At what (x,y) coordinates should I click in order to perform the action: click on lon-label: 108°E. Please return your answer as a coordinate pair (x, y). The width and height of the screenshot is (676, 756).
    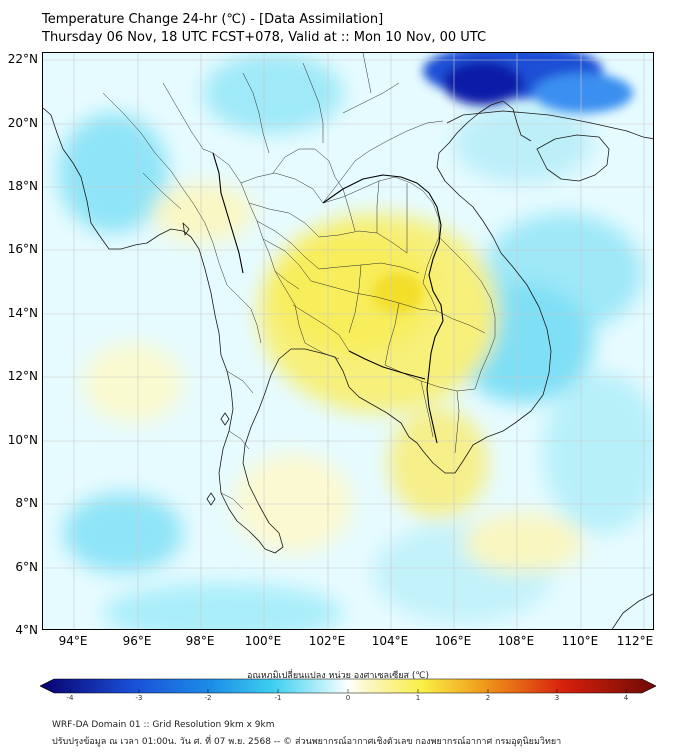
    Looking at the image, I should click on (516, 641).